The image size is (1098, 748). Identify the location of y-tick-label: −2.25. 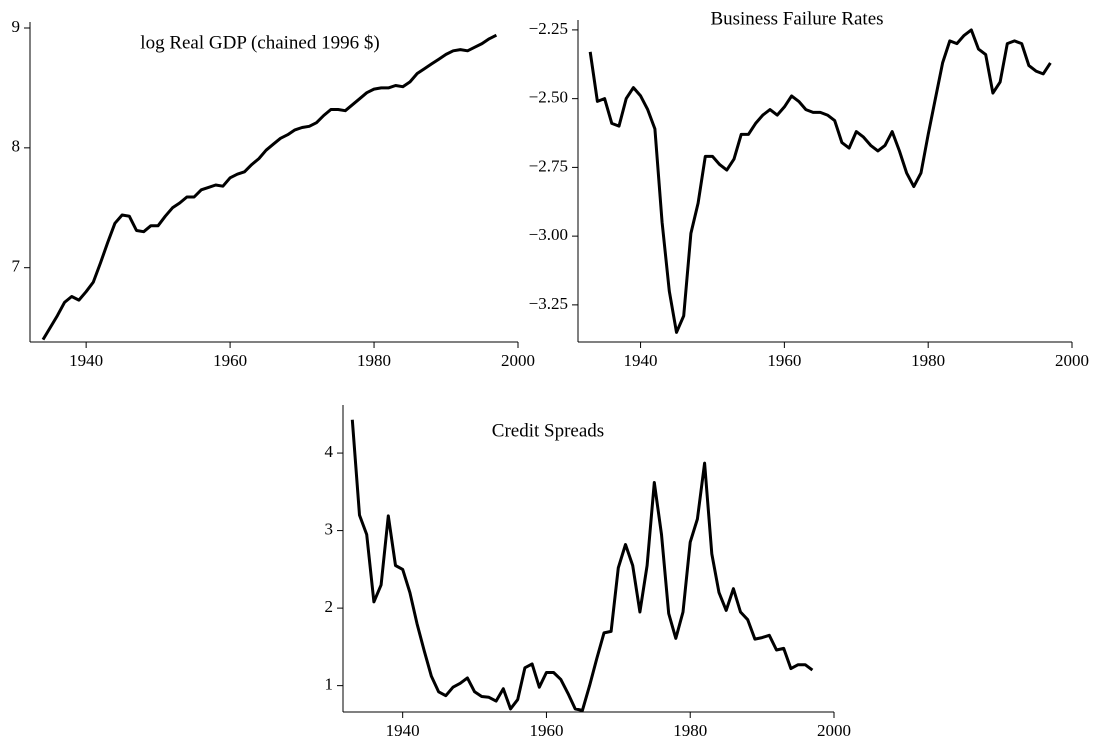
(548, 28).